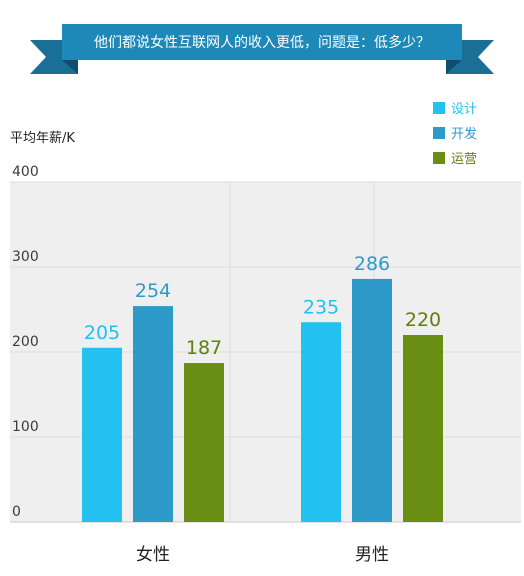 Image resolution: width=524 pixels, height=576 pixels. What do you see at coordinates (153, 414) in the screenshot?
I see `bar-开发-女性` at bounding box center [153, 414].